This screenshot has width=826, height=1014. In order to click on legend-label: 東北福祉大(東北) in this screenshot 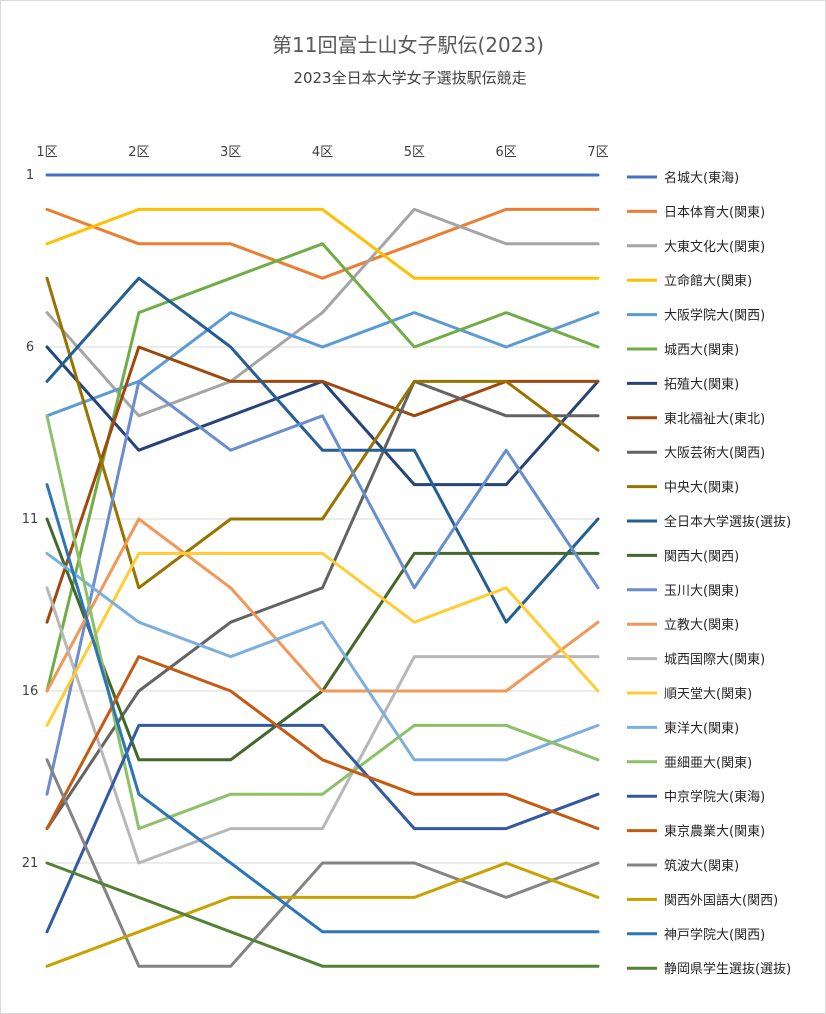, I will do `click(714, 419)`.